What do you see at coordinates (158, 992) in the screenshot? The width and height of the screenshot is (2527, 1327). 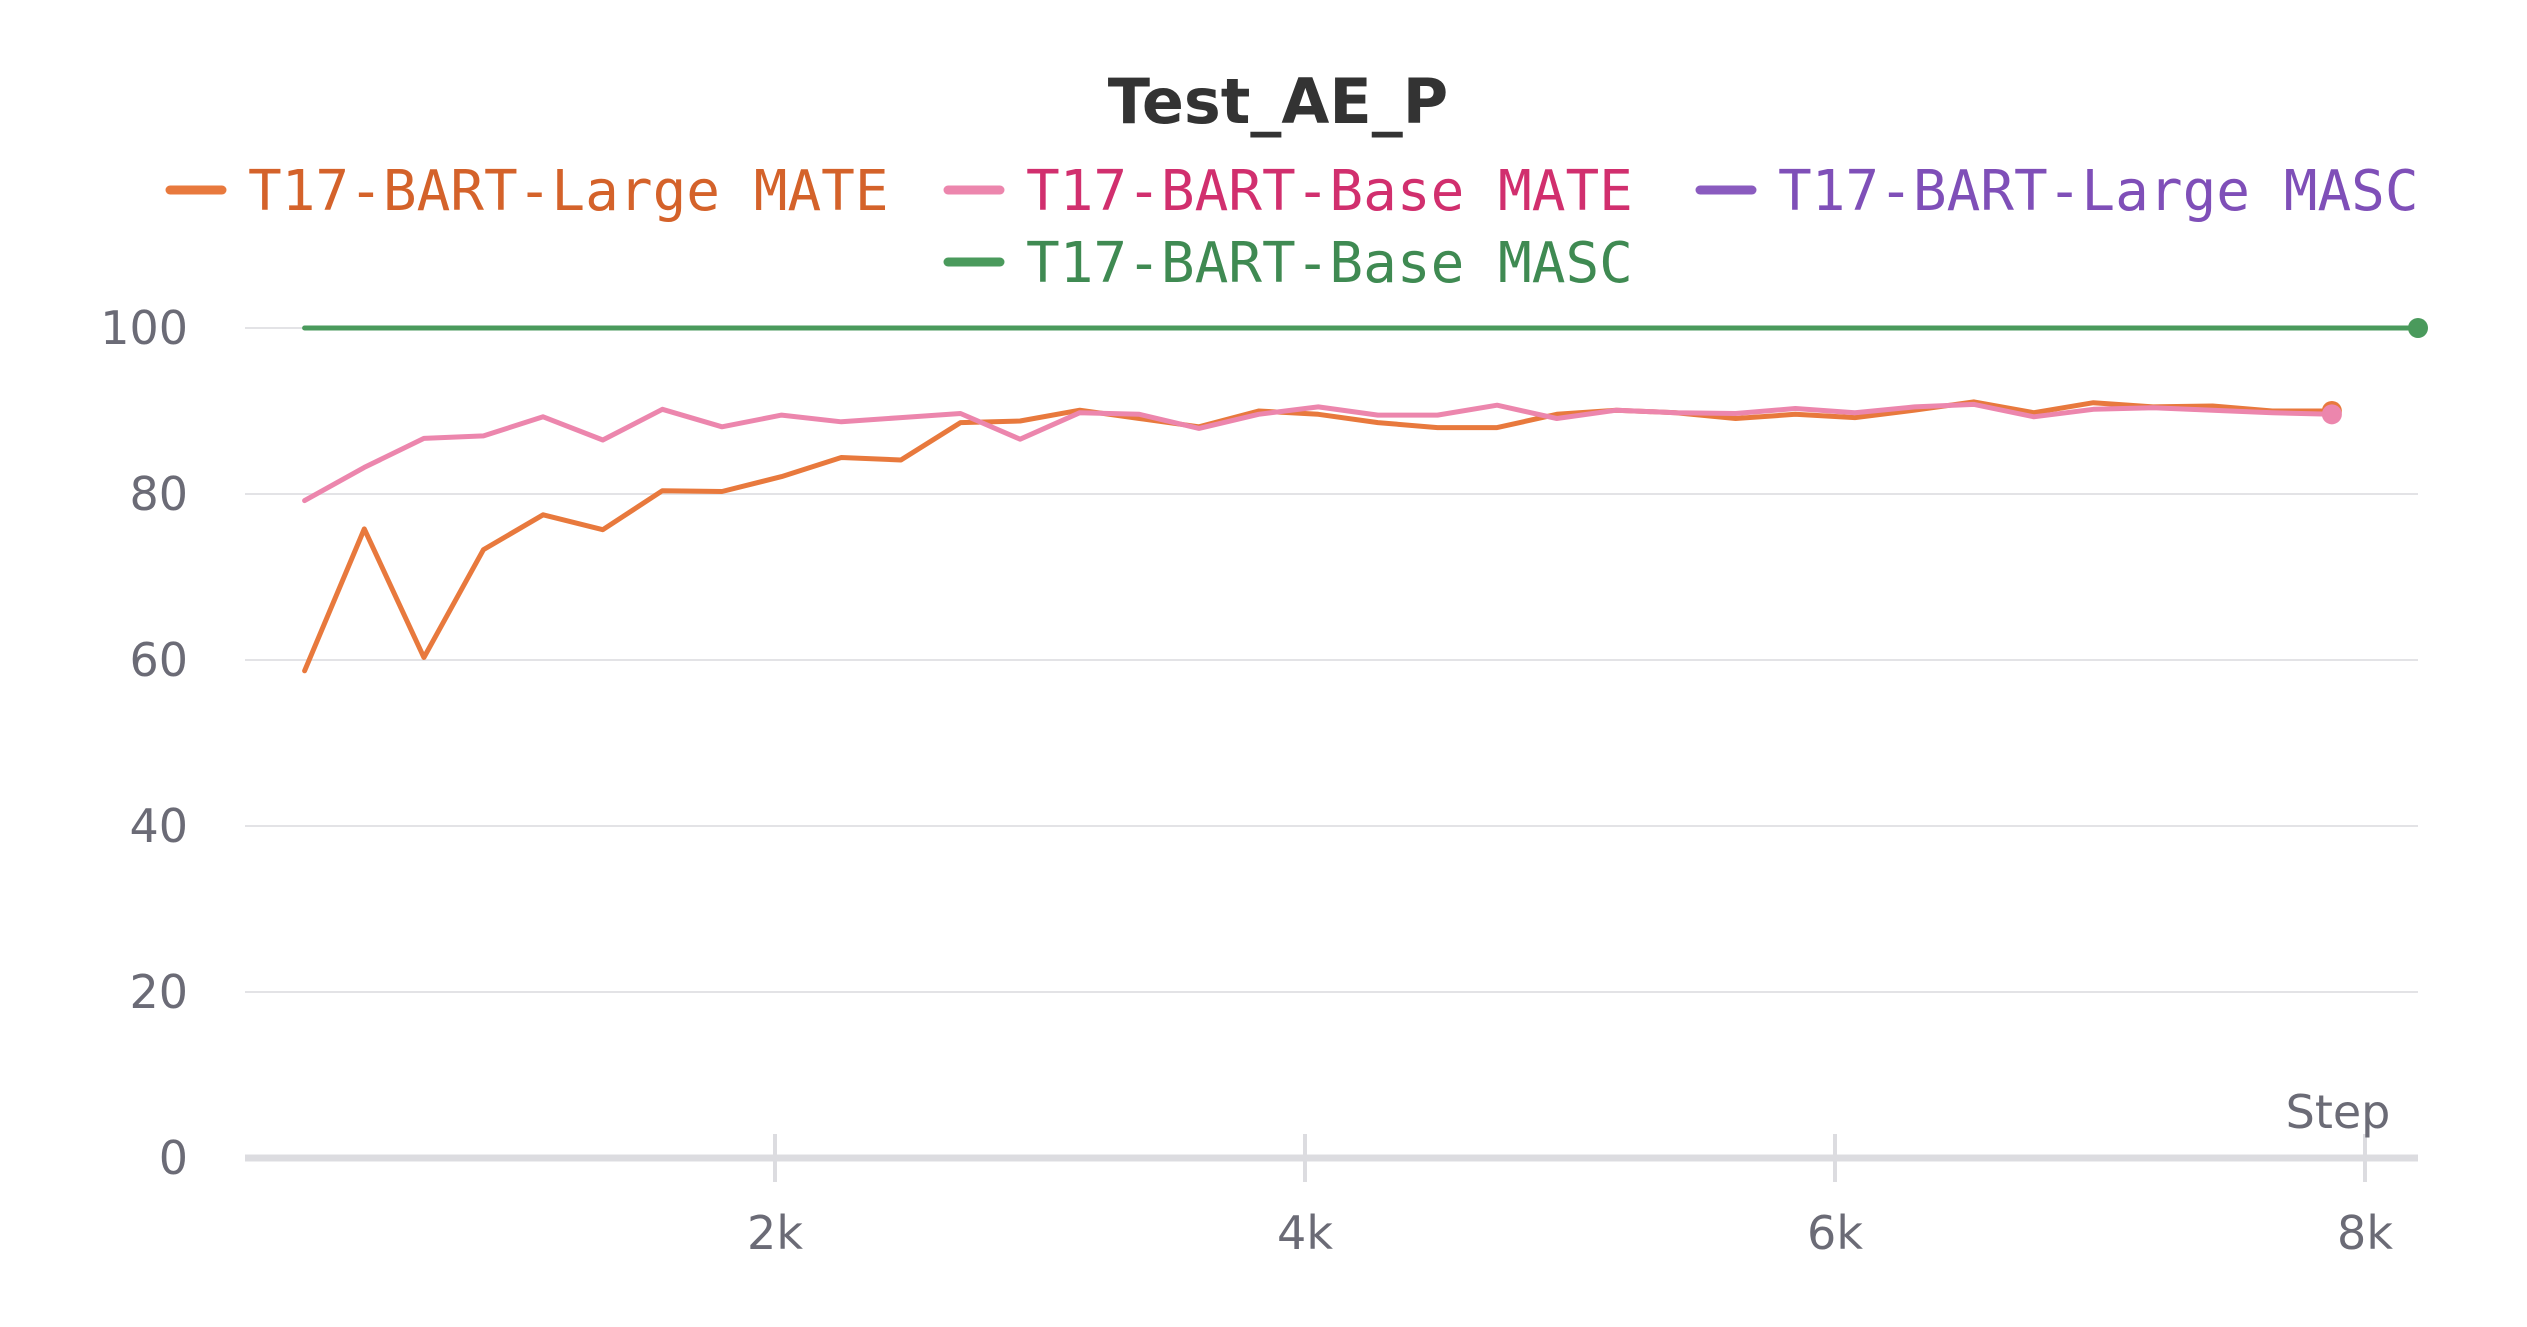 I see `y-tick-label: 20` at bounding box center [158, 992].